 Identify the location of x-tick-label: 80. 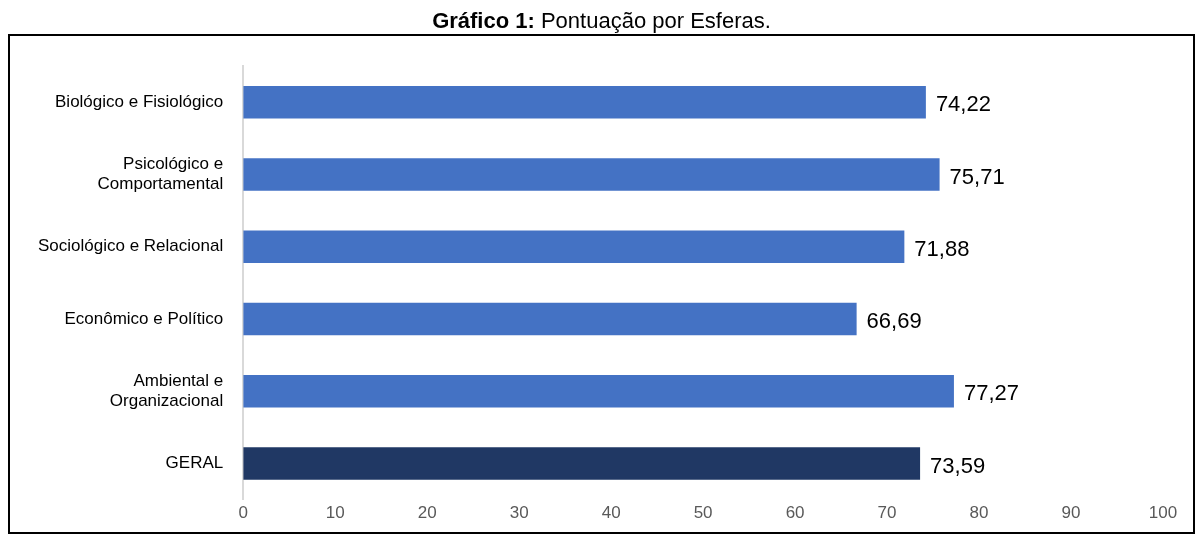
(979, 513).